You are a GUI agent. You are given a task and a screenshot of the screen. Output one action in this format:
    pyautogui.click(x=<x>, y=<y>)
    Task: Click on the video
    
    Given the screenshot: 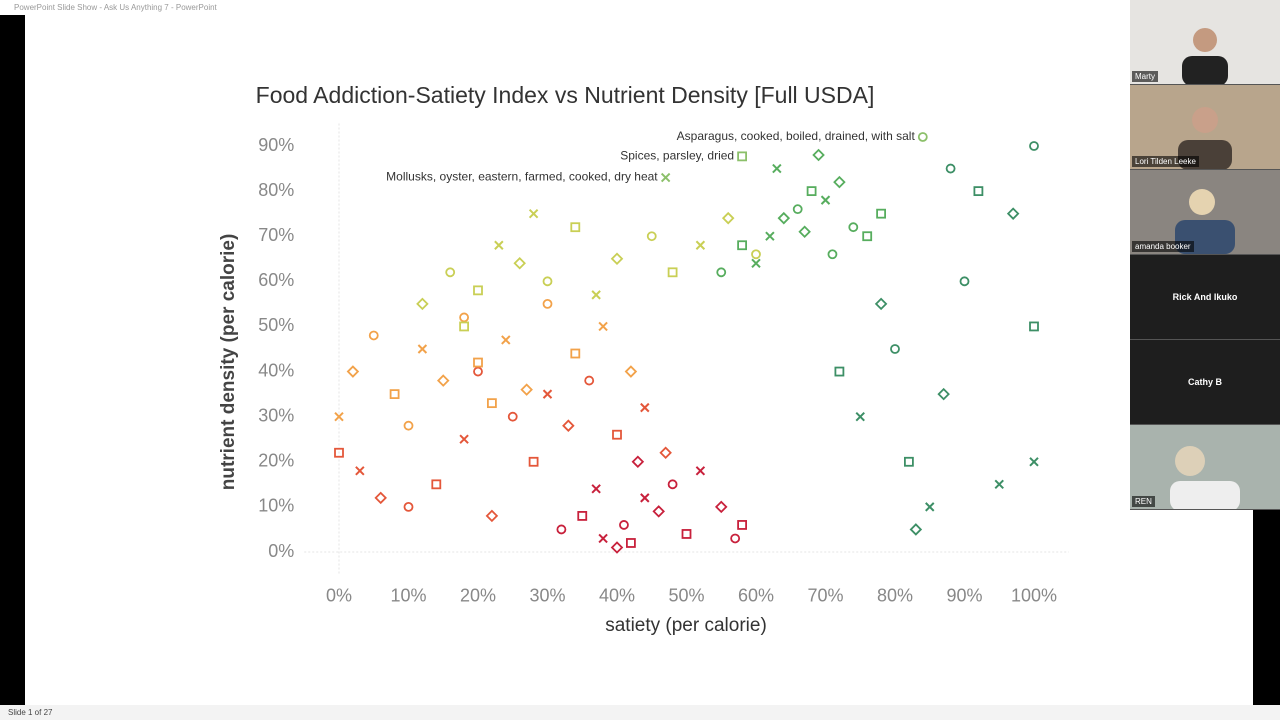 What is the action you would take?
    pyautogui.click(x=1205, y=42)
    